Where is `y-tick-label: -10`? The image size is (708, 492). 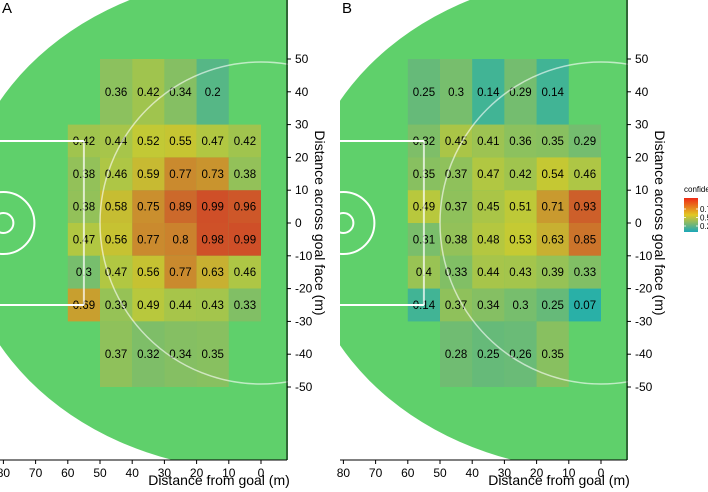
y-tick-label: -10 is located at coordinates (644, 256).